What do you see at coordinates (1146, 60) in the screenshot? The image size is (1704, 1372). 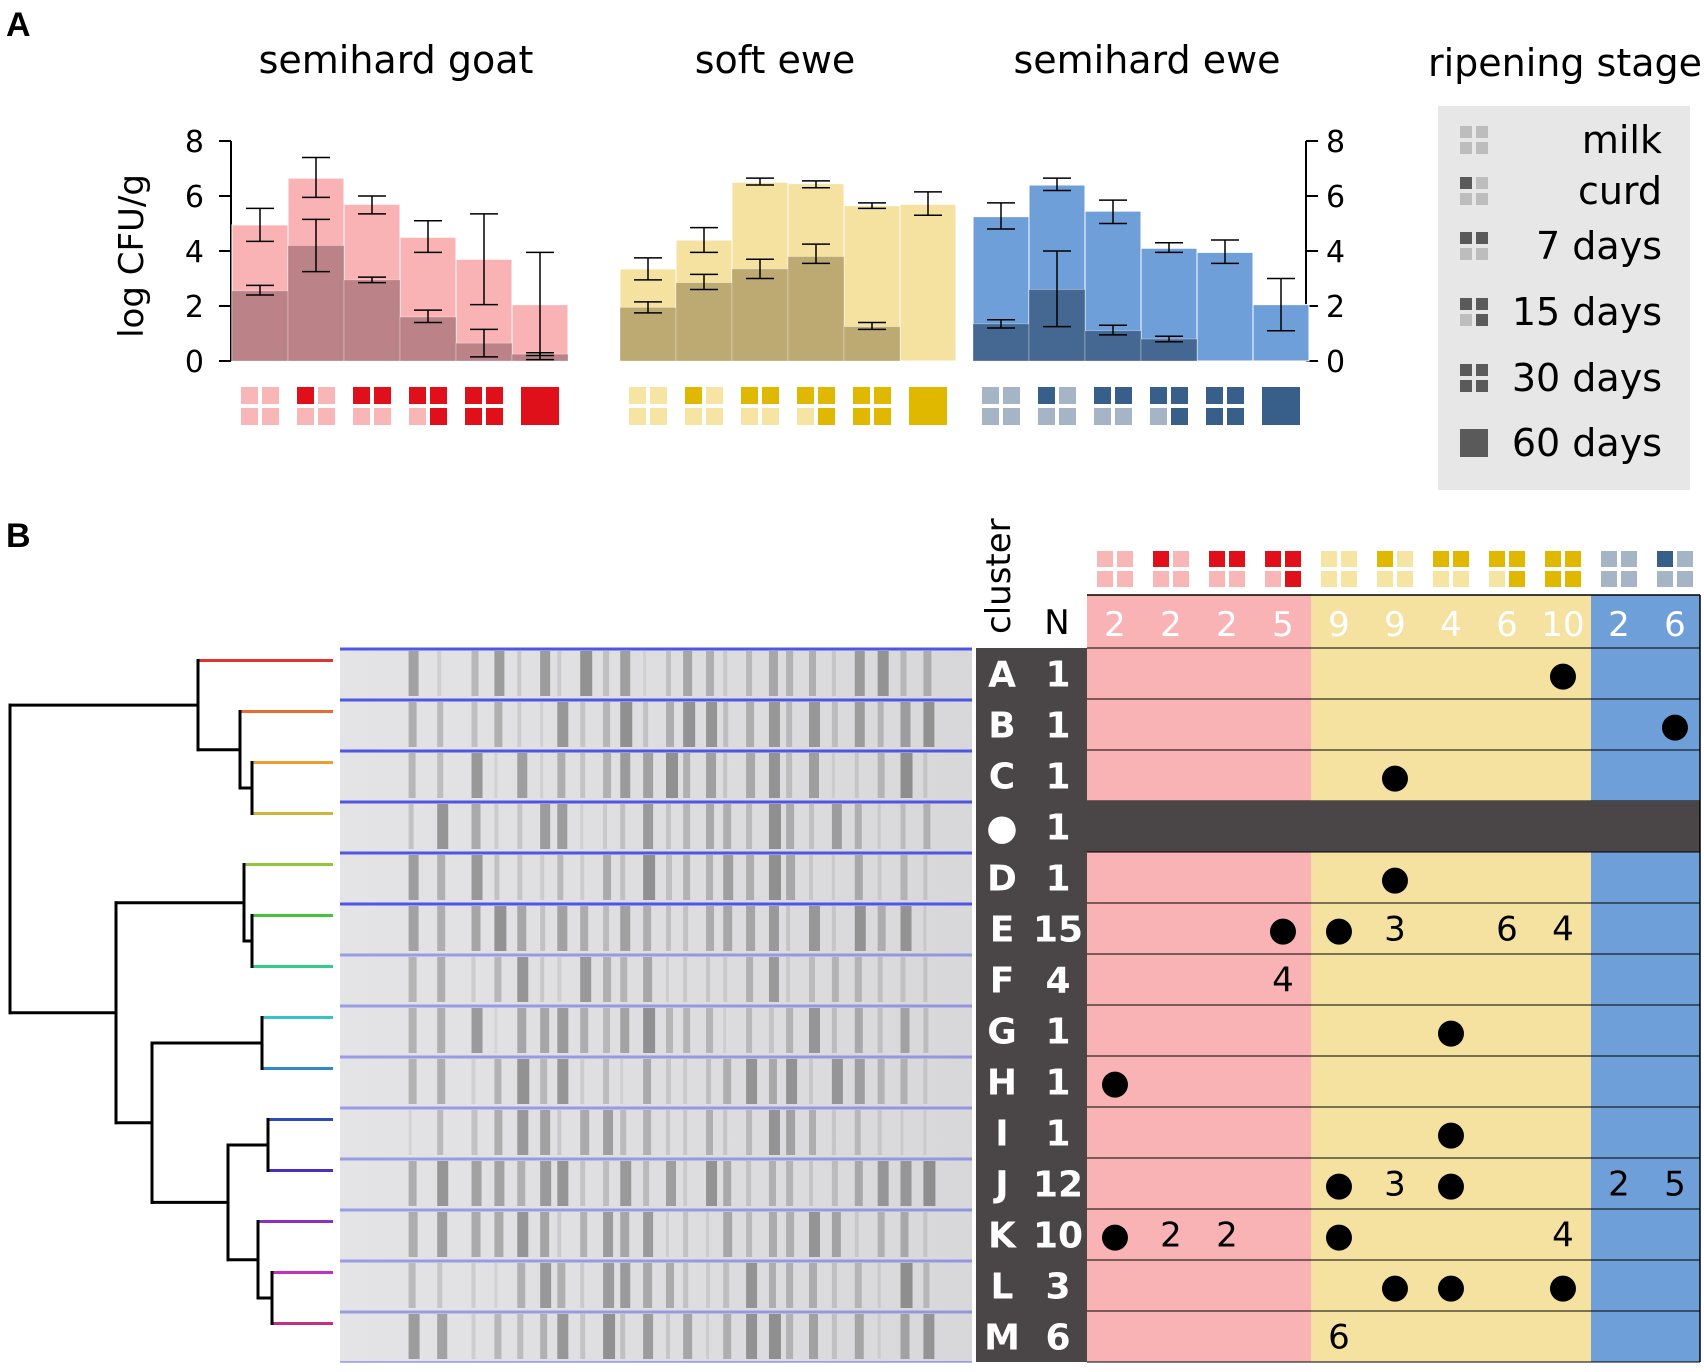 I see `chart-title-semi: semihard ewe` at bounding box center [1146, 60].